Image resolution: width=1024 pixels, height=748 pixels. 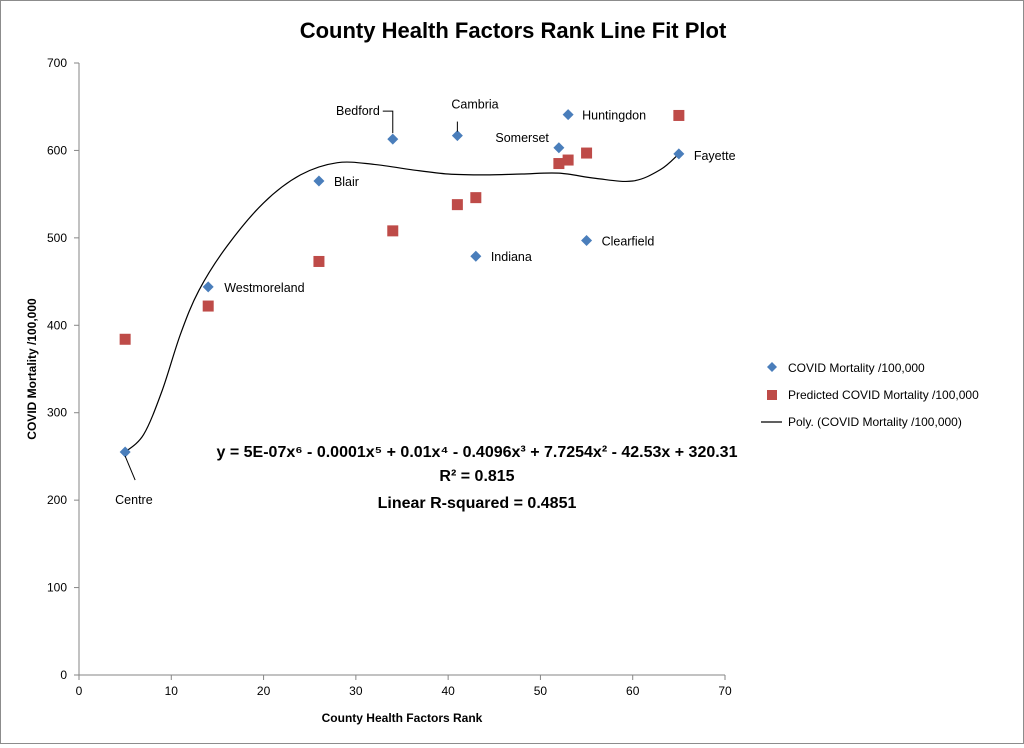 I want to click on r-squared: R² = 0.815, so click(x=476, y=476).